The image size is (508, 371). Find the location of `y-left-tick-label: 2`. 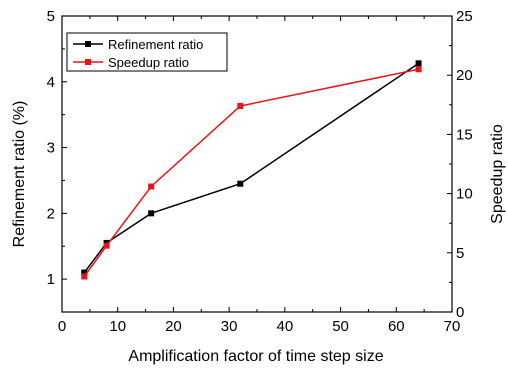

y-left-tick-label: 2 is located at coordinates (51, 213).